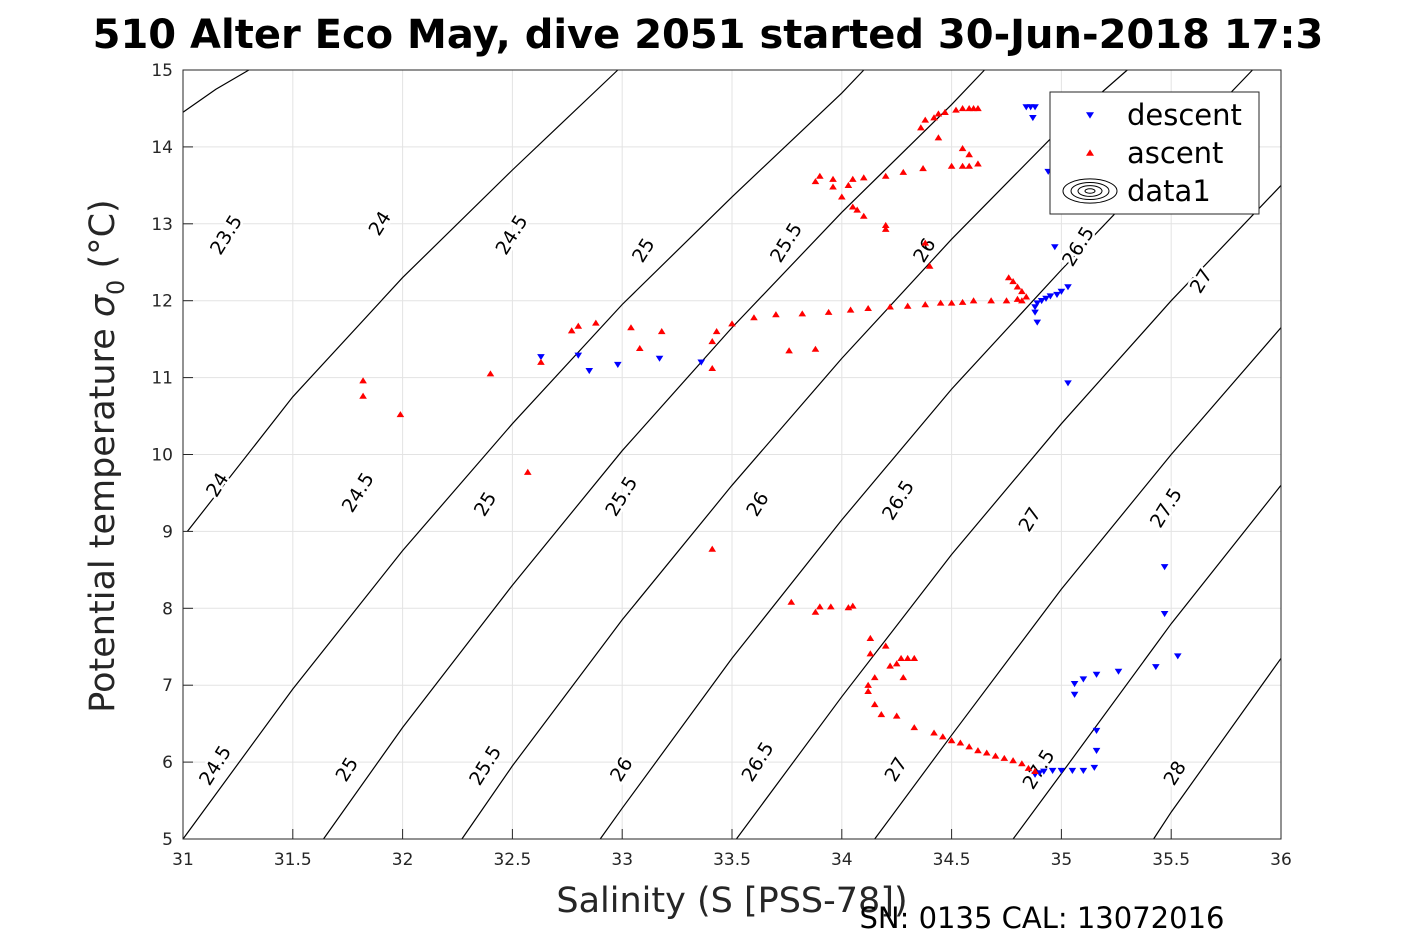  Describe the element at coordinates (167, 840) in the screenshot. I see `y-tick-label: 5` at that location.